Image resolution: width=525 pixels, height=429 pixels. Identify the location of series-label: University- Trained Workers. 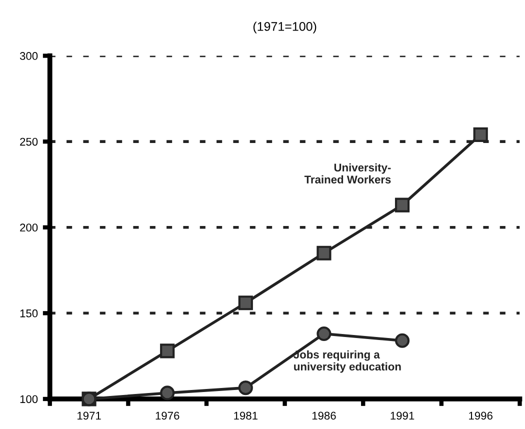
(347, 173).